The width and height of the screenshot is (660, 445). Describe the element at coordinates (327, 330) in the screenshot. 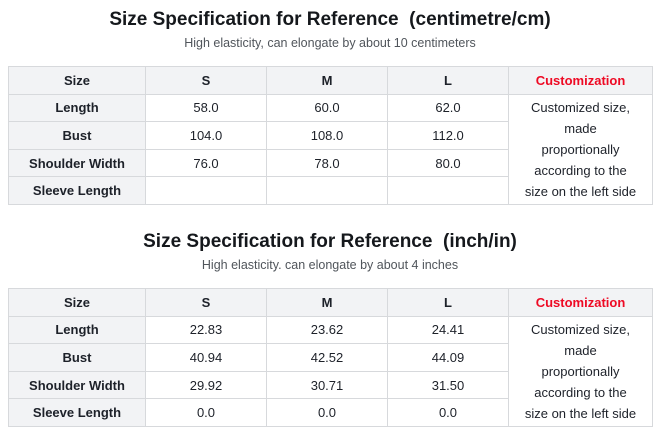

I see `value-cell: 23.62` at that location.